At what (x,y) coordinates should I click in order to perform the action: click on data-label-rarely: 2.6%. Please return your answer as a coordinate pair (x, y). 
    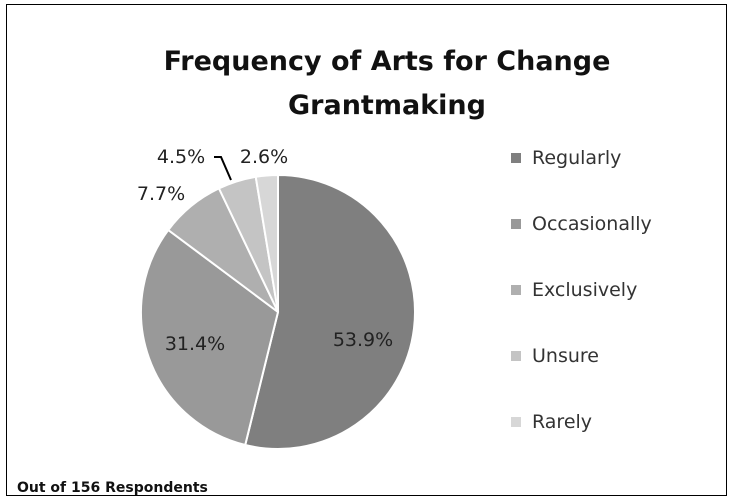
    Looking at the image, I should click on (264, 157).